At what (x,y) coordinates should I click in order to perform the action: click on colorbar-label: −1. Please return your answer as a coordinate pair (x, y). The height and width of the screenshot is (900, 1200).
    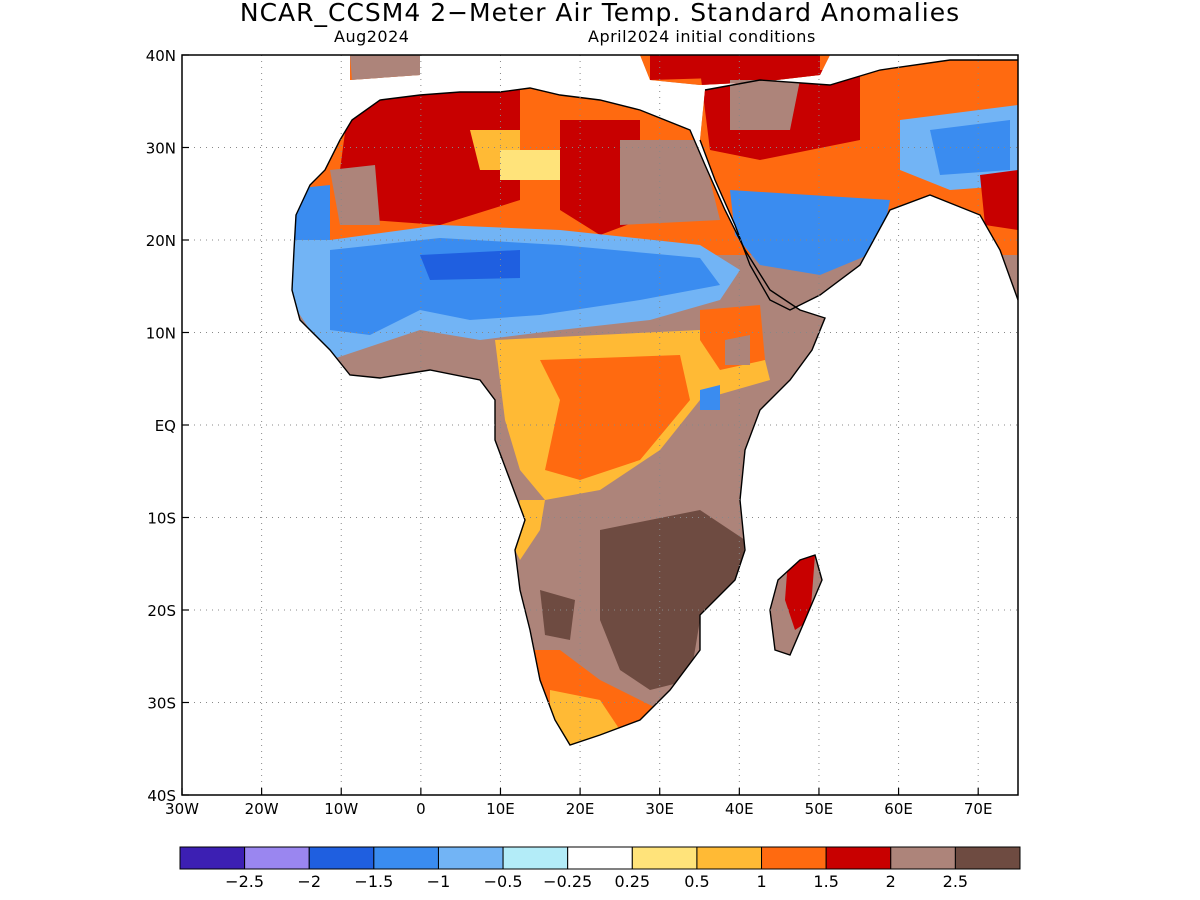
    Looking at the image, I should click on (439, 881).